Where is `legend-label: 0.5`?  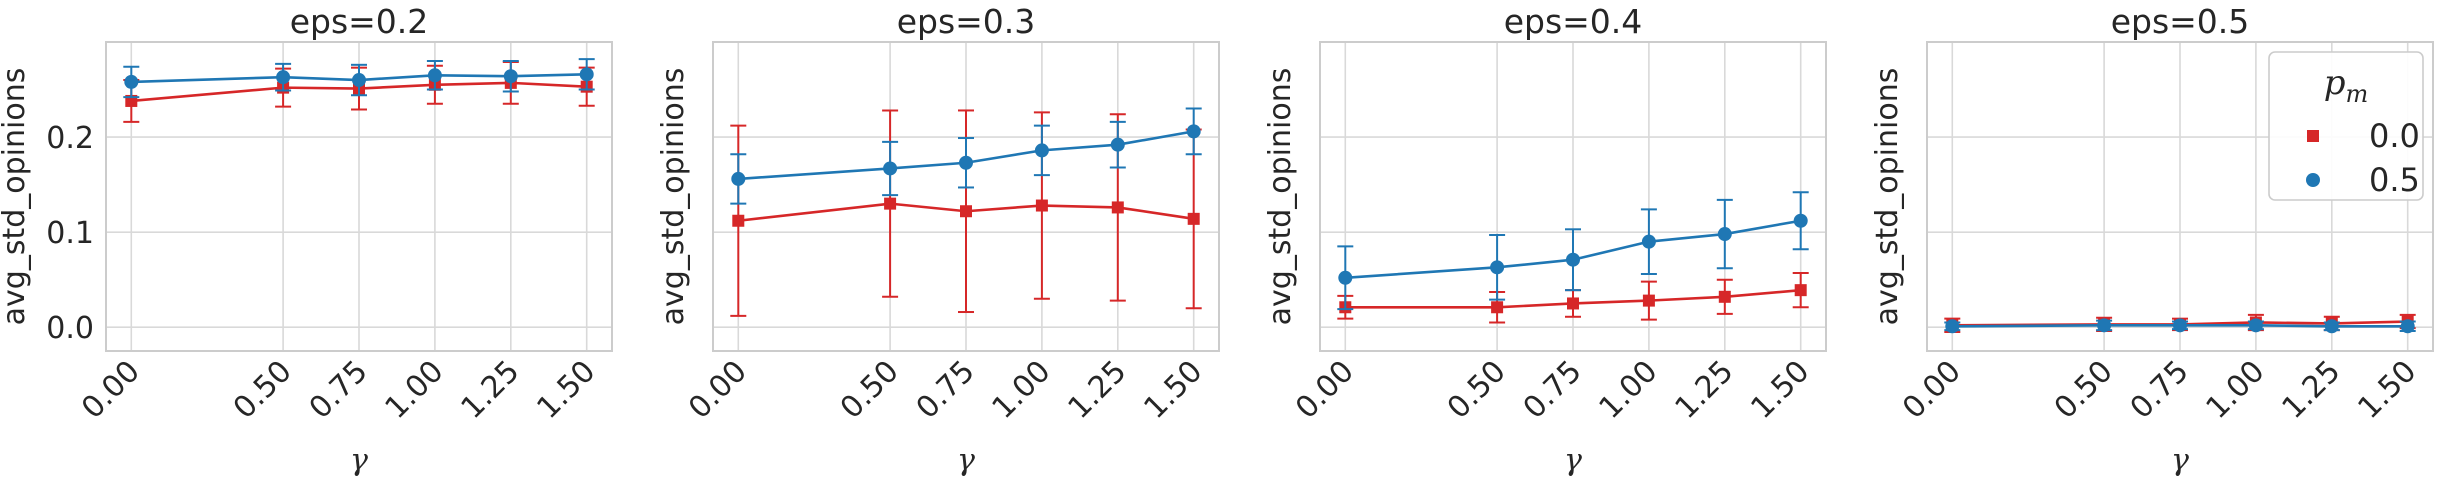
legend-label: 0.5 is located at coordinates (2394, 180).